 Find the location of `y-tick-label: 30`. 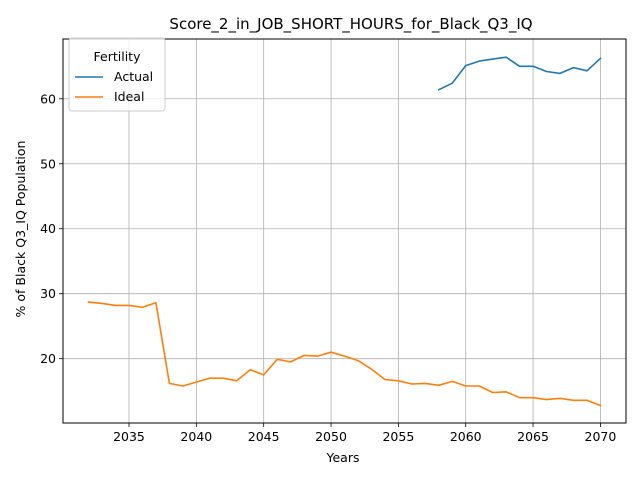

y-tick-label: 30 is located at coordinates (48, 293).